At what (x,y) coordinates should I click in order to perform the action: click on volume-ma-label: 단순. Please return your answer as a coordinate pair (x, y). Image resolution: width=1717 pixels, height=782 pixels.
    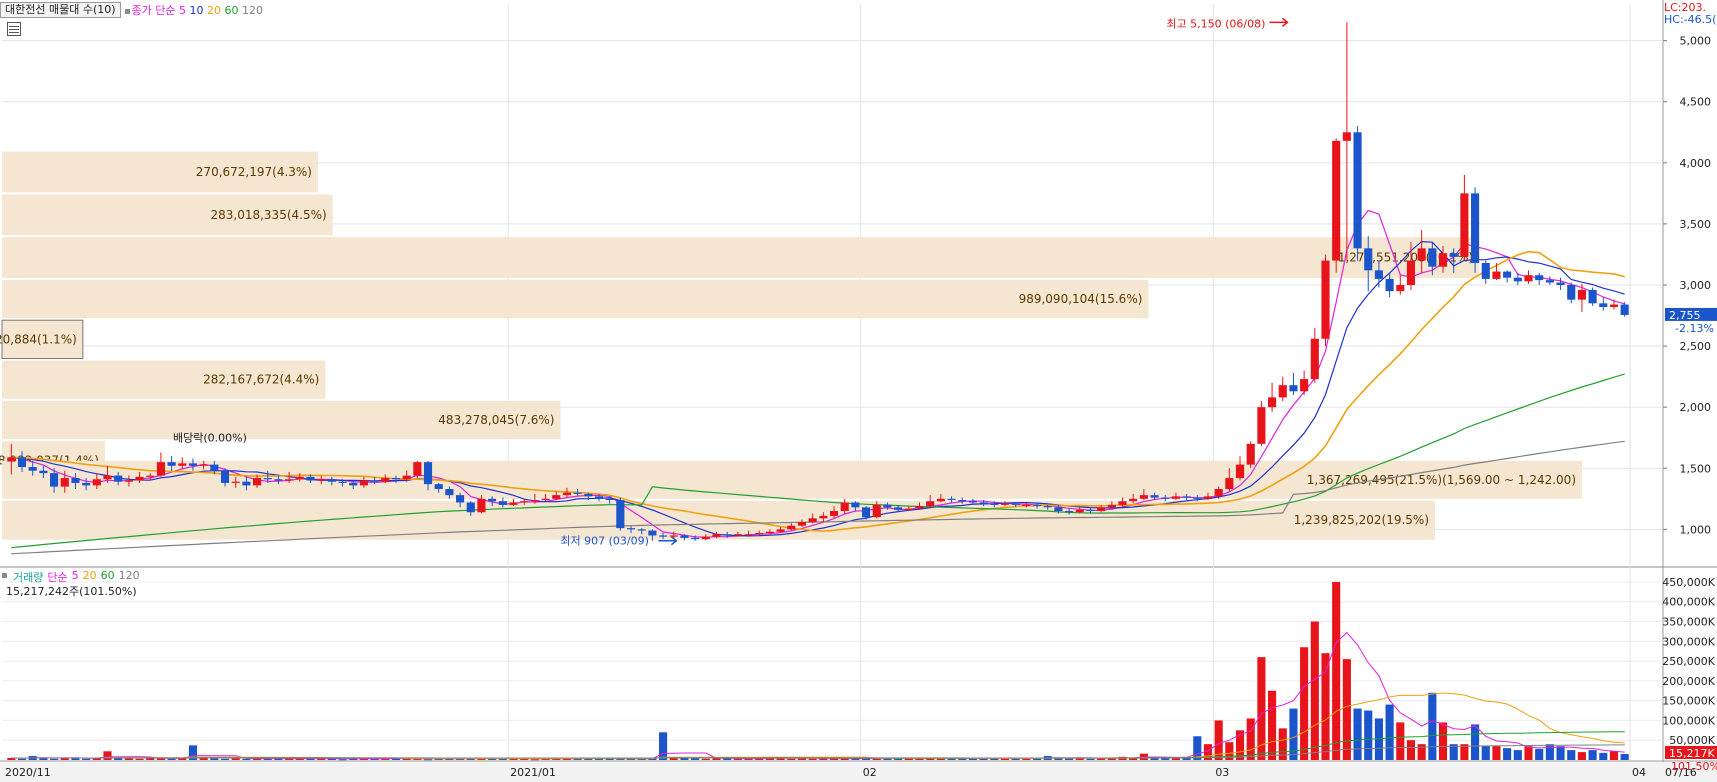
    Looking at the image, I should click on (57, 577).